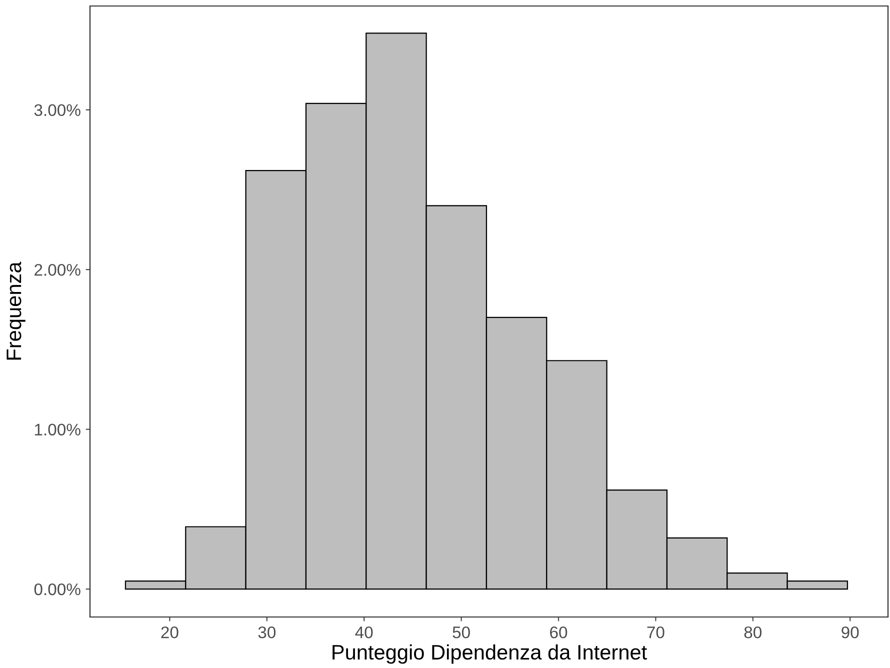 The image size is (890, 668). I want to click on y-axis-title: Frequenza, so click(16, 311).